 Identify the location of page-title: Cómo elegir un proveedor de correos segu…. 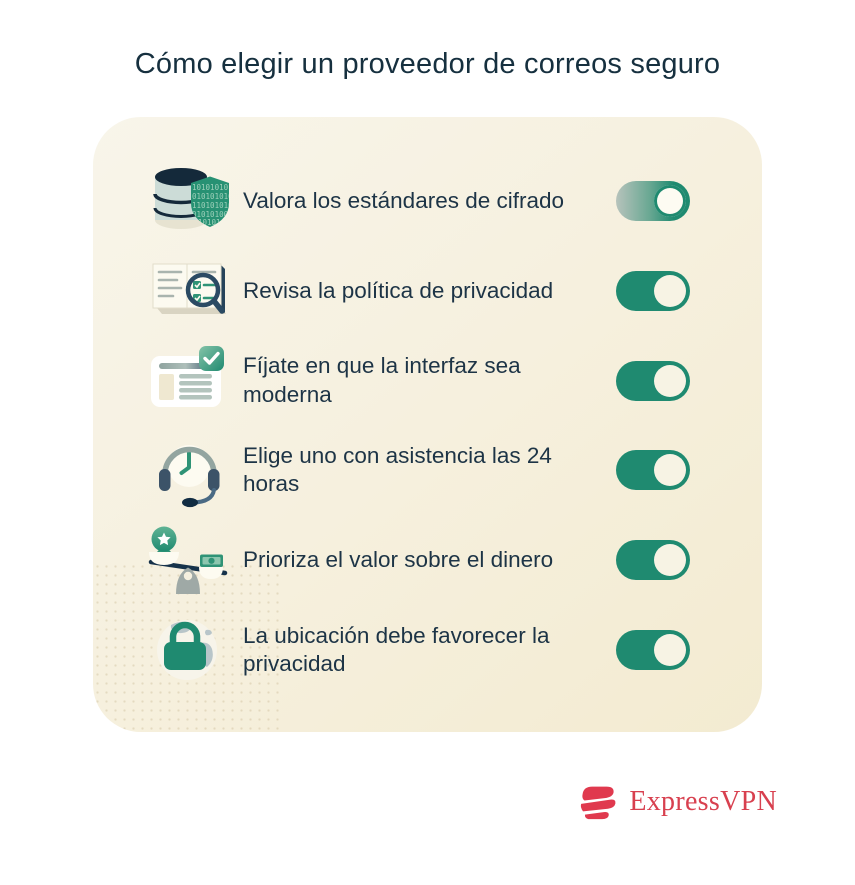
(427, 64).